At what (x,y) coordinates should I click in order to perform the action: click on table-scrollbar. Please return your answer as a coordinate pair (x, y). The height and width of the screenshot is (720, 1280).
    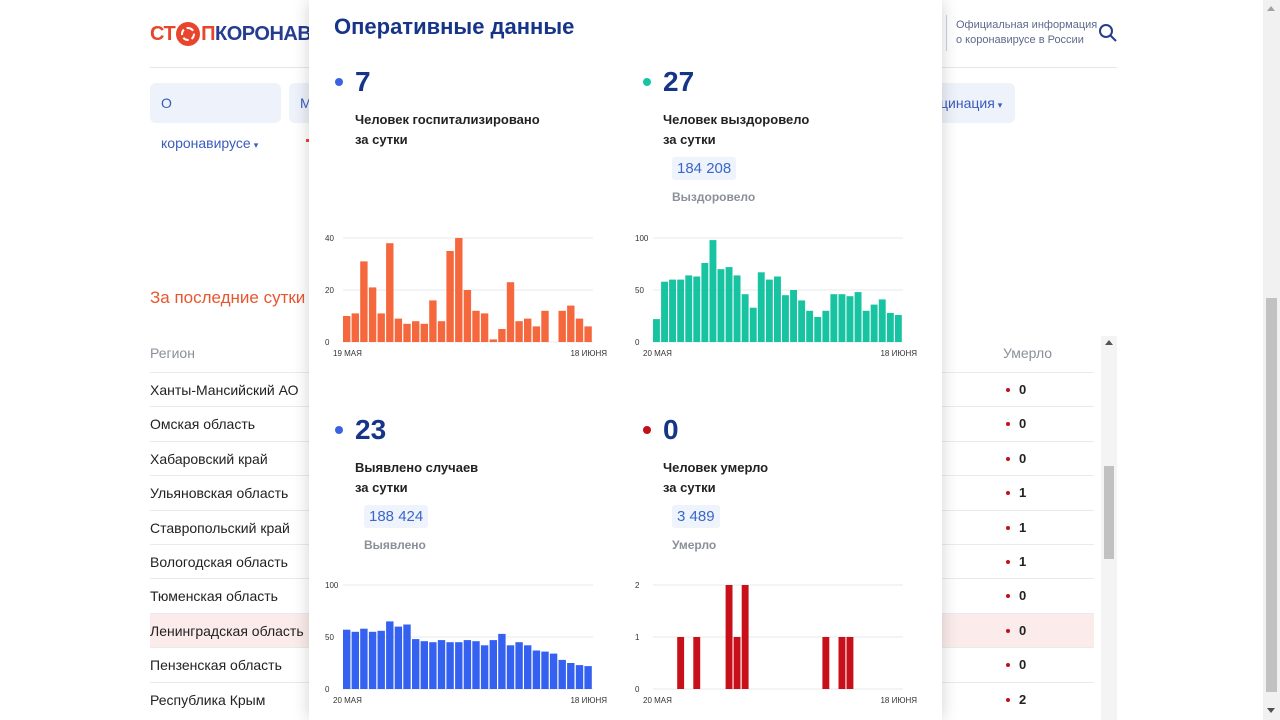
    Looking at the image, I should click on (1109, 528).